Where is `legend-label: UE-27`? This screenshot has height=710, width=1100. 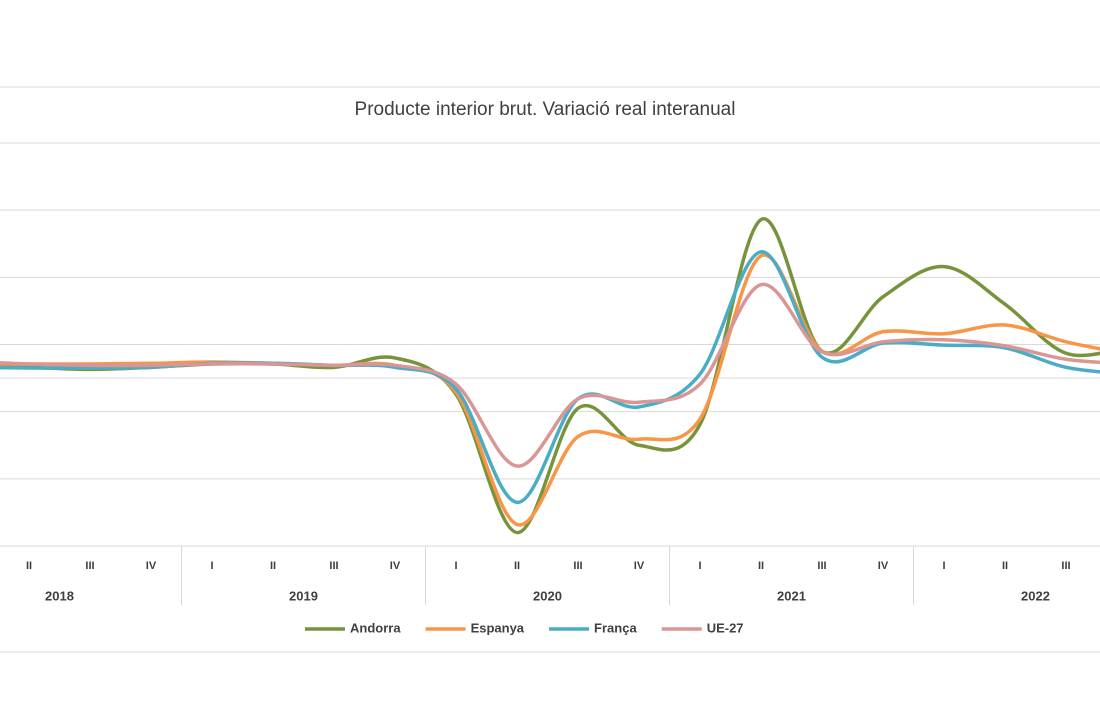 legend-label: UE-27 is located at coordinates (725, 627).